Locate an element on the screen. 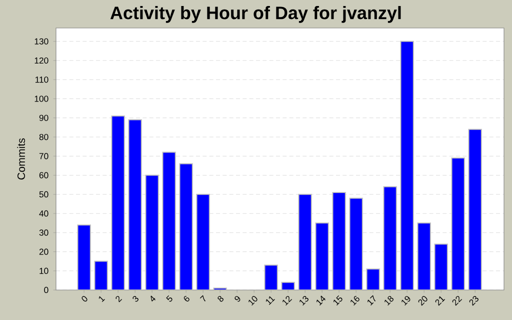 The width and height of the screenshot is (512, 320). y-axis-title: Commits is located at coordinates (21, 159).